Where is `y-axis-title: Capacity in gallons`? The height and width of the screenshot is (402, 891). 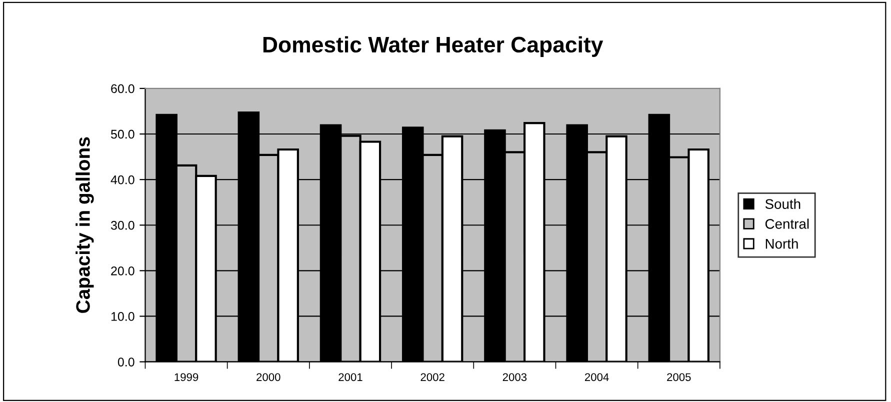
y-axis-title: Capacity in gallons is located at coordinates (85, 225).